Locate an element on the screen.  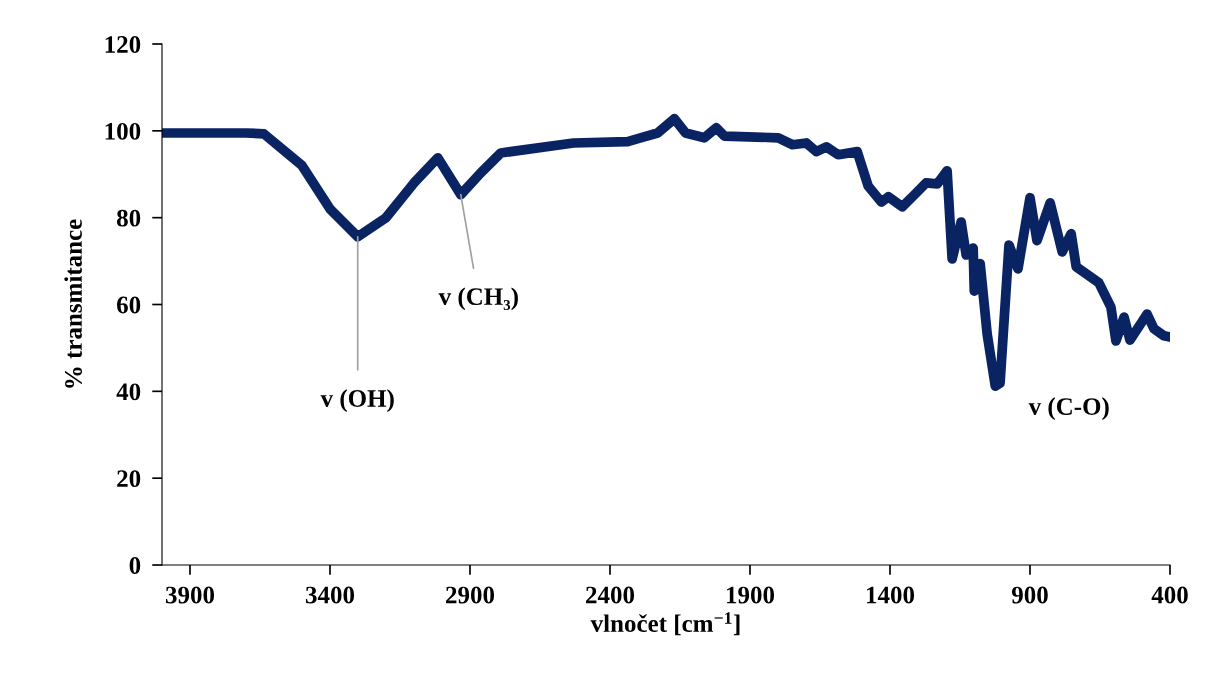
x-tick-label: 2900 is located at coordinates (470, 595).